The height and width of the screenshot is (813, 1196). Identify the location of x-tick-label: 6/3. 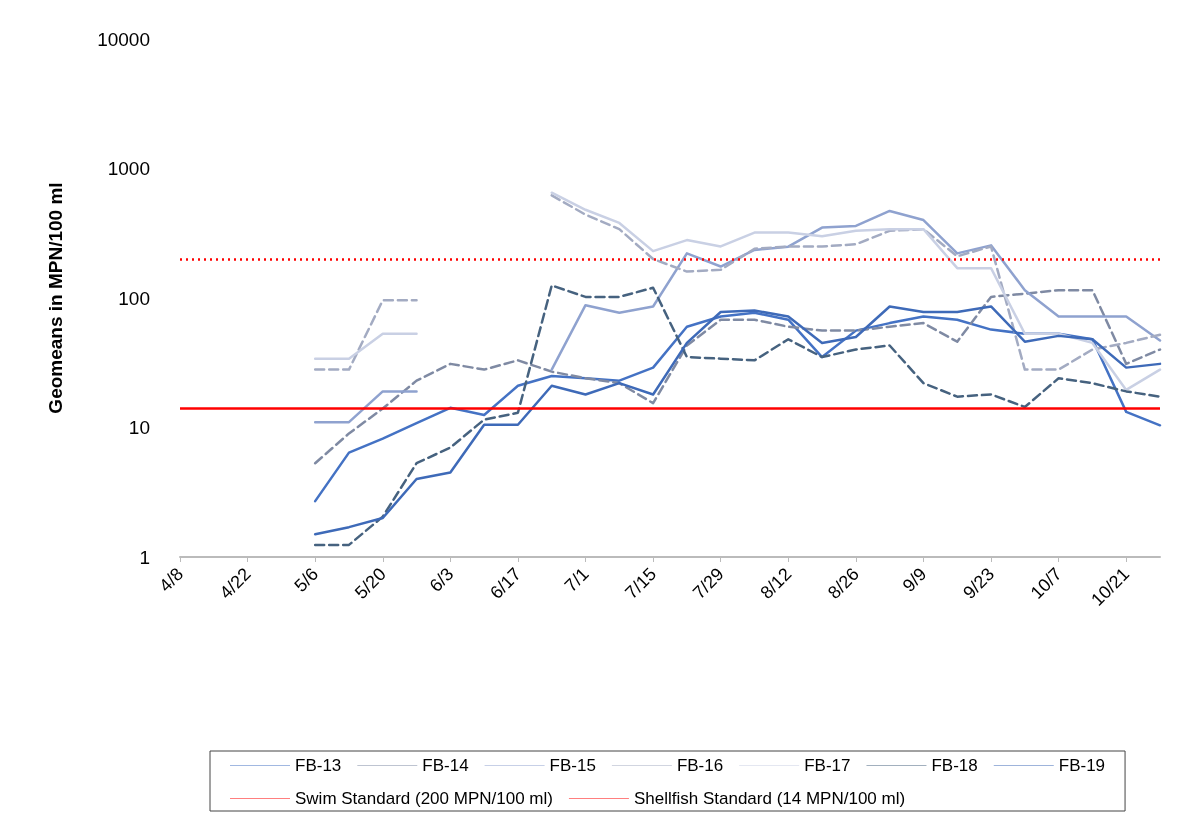
(441, 579).